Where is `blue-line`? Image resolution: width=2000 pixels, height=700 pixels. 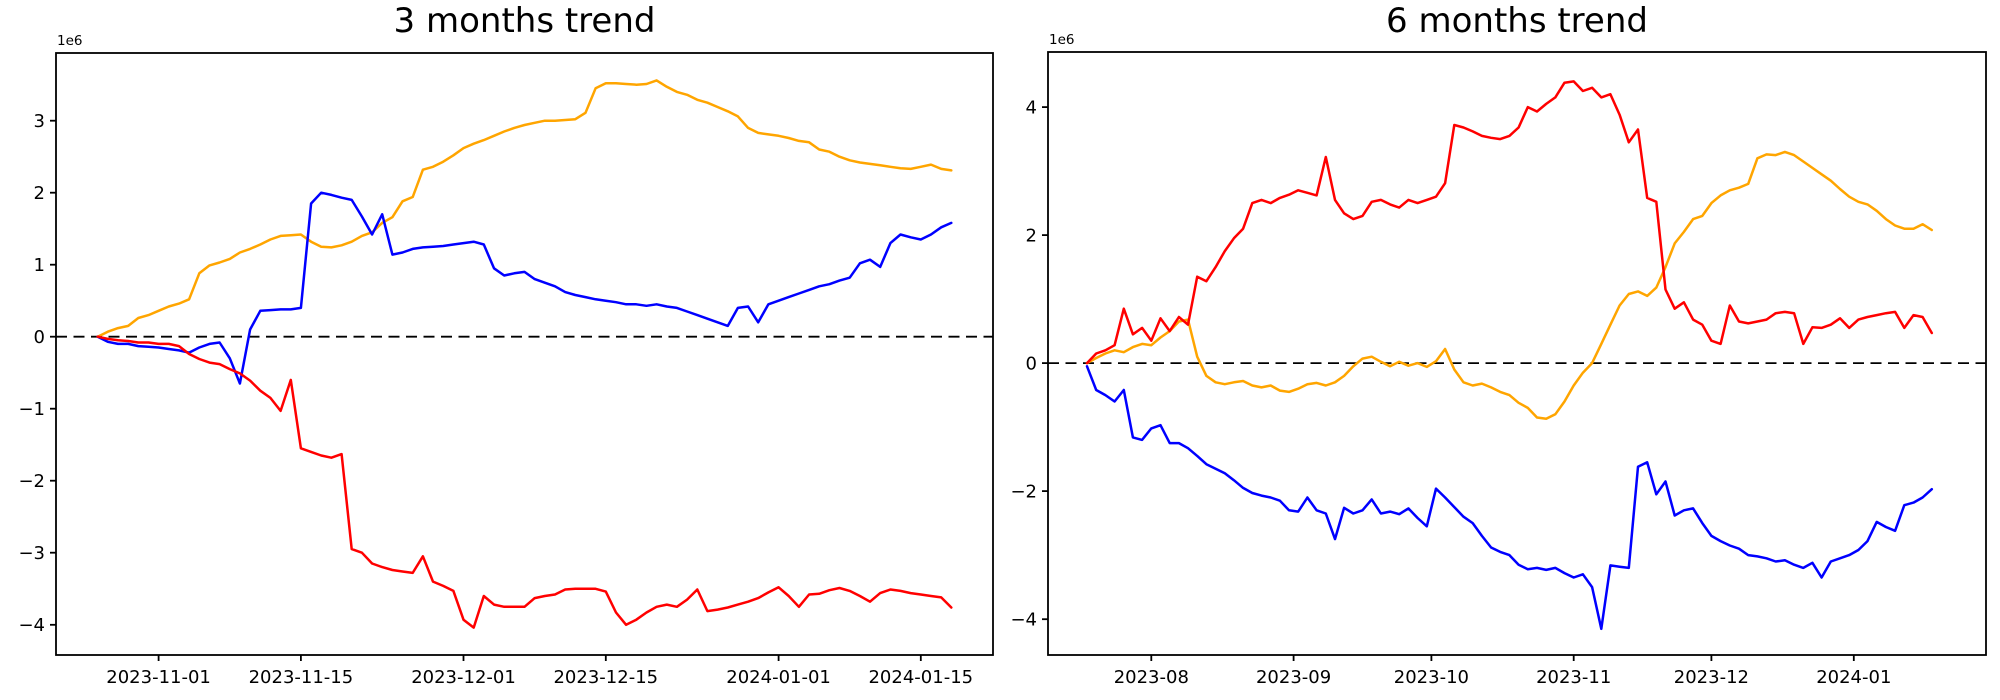 blue-line is located at coordinates (524, 288).